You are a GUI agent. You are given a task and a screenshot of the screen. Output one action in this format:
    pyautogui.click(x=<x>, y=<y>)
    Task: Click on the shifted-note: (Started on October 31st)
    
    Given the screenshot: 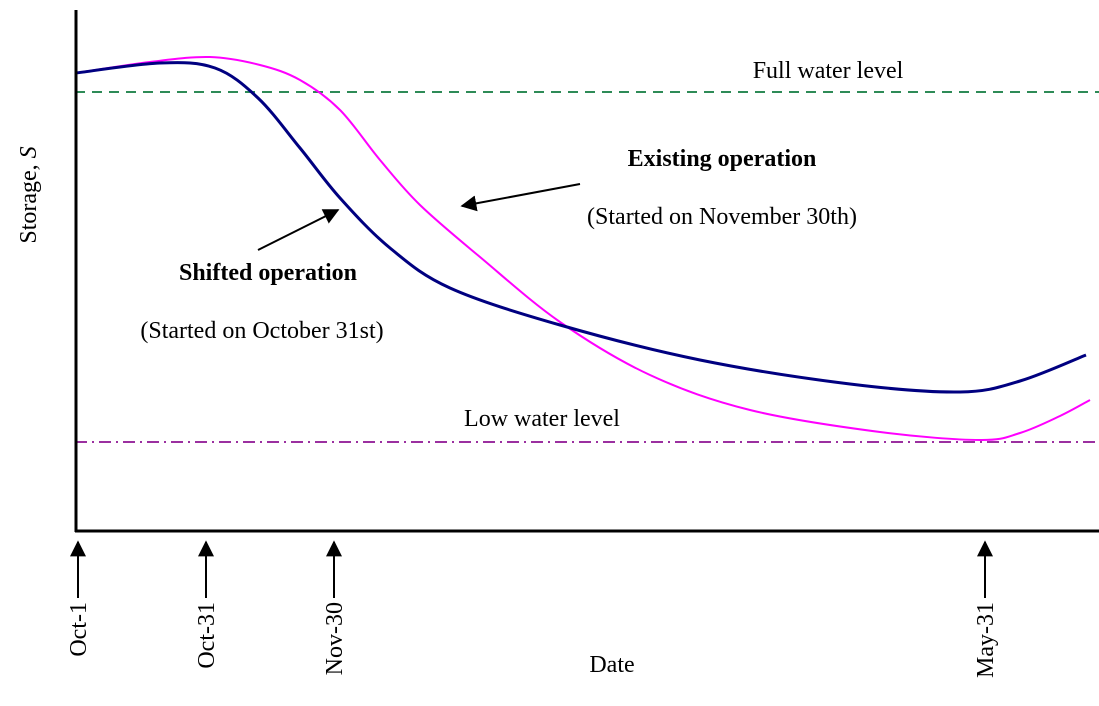 What is the action you would take?
    pyautogui.click(x=261, y=331)
    